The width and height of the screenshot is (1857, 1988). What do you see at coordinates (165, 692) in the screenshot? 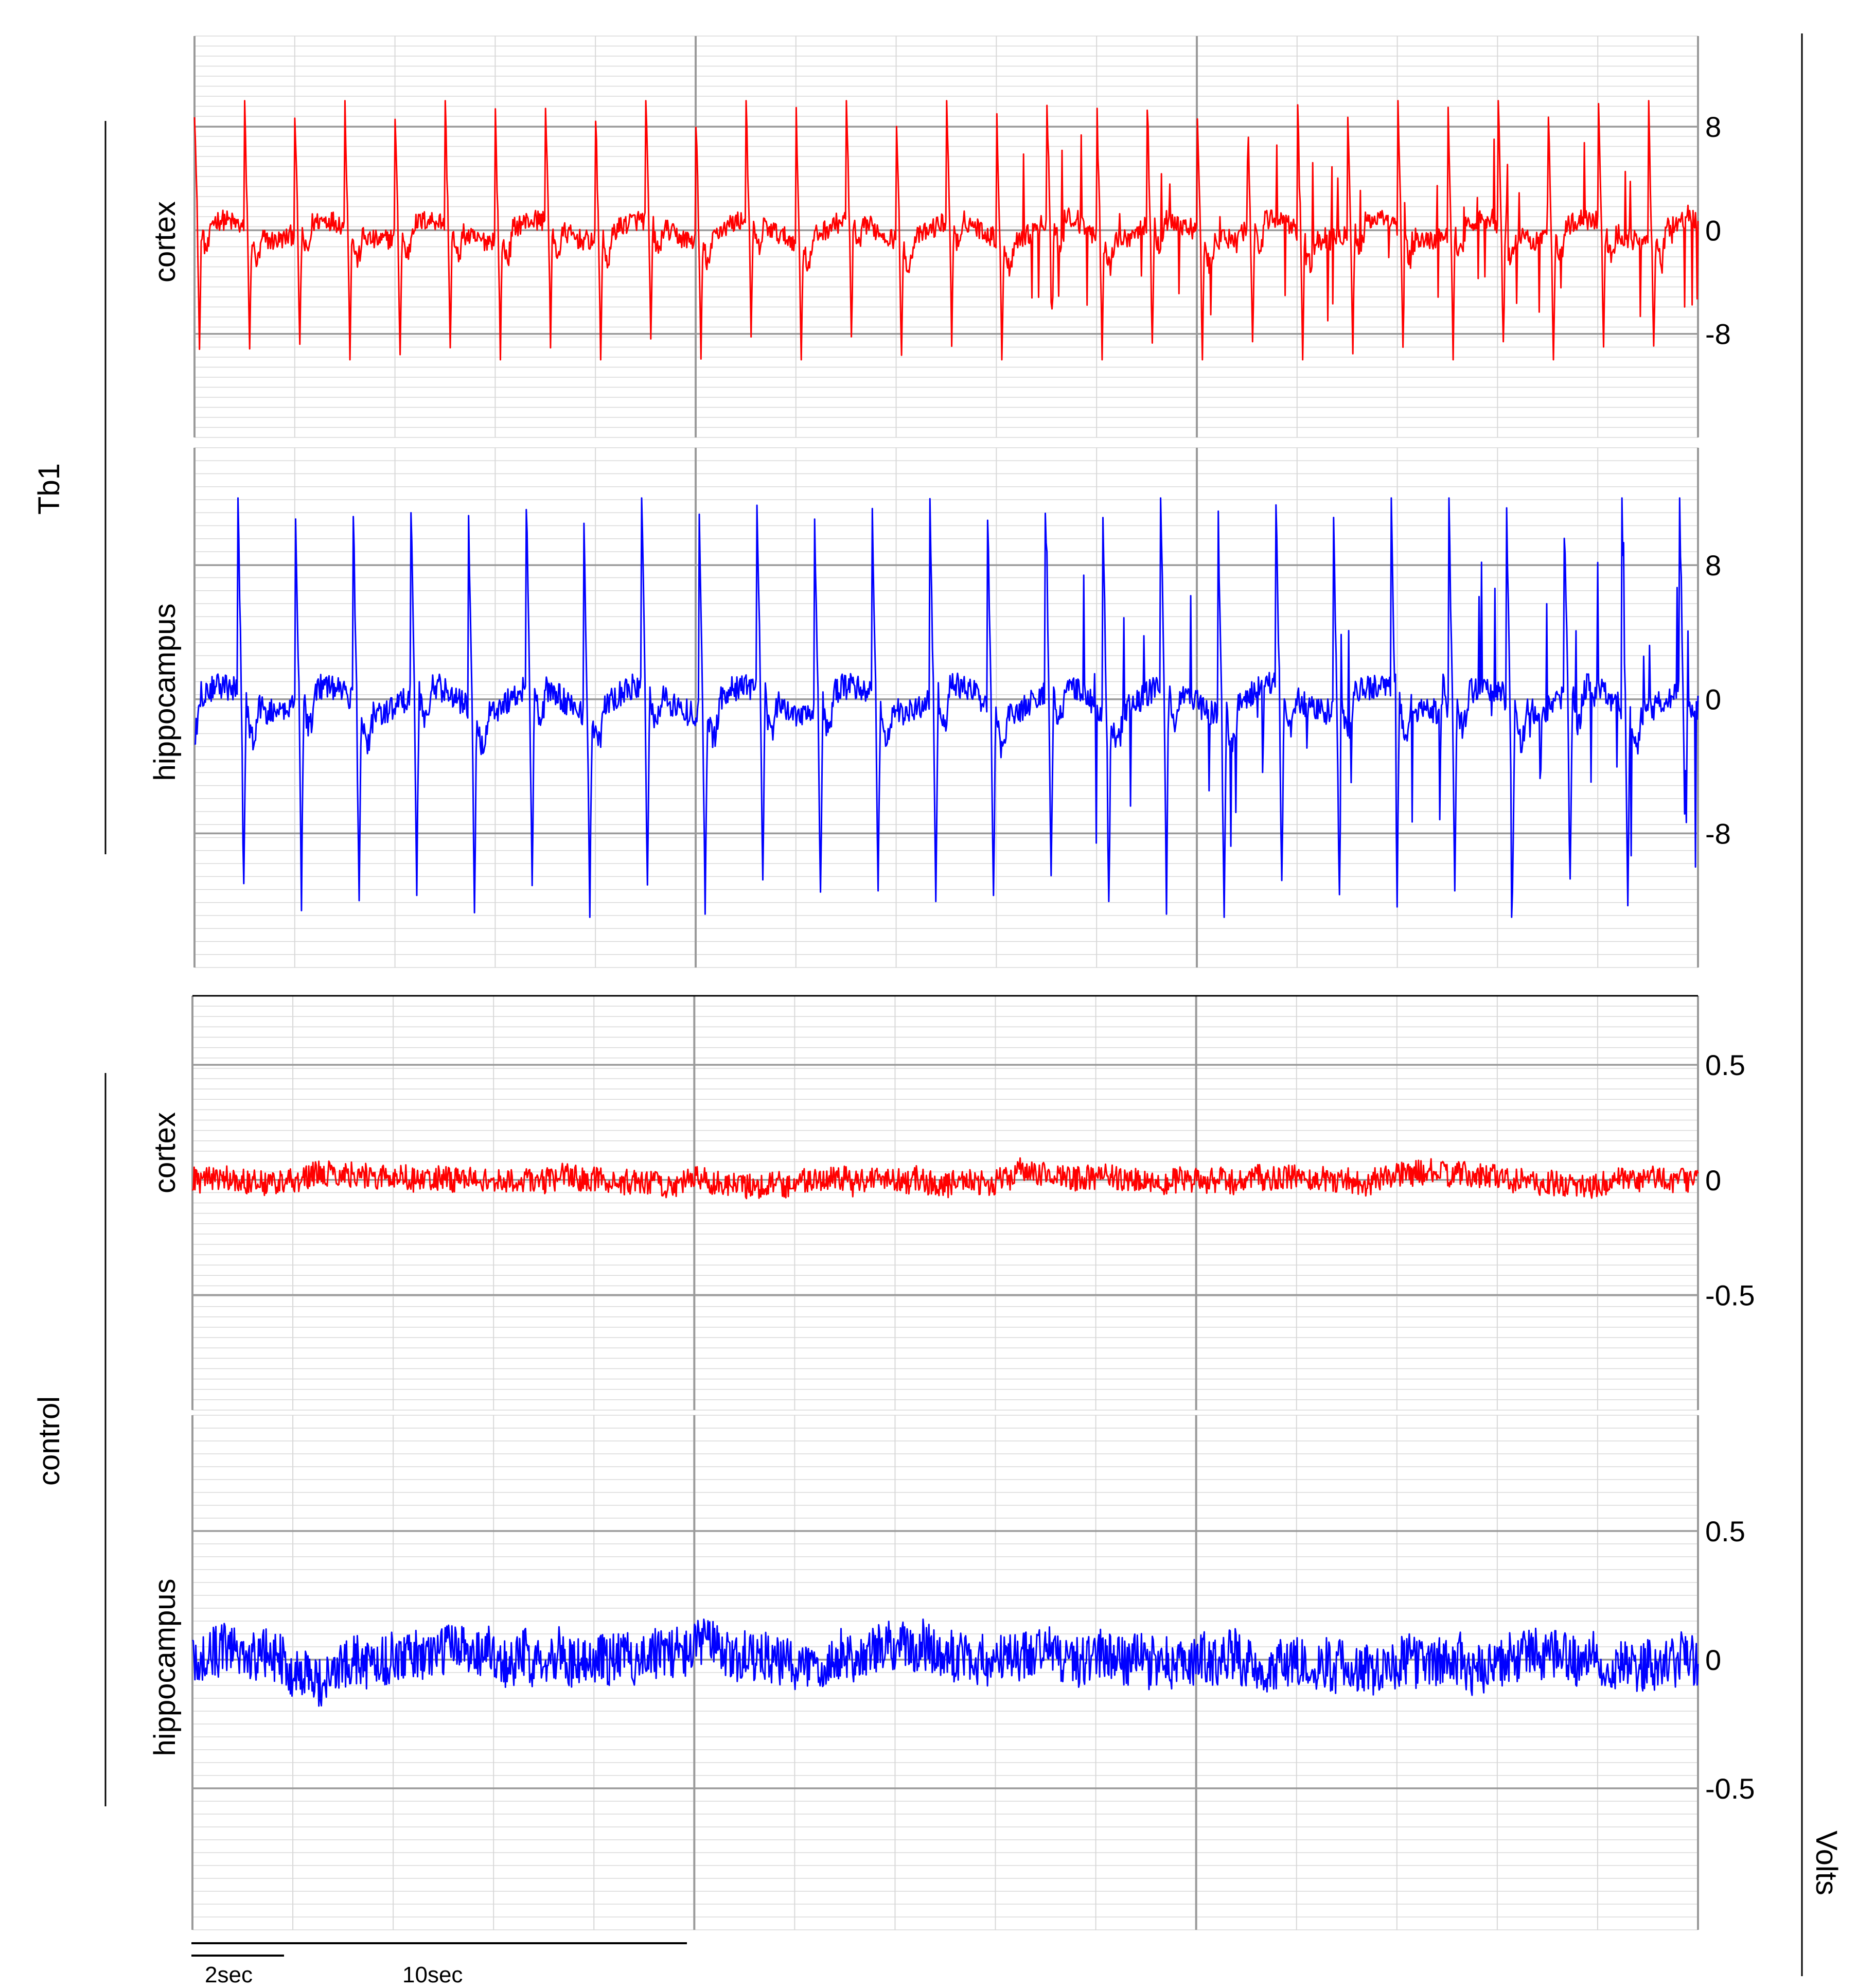
I see `panel-ylabel-tb1-hippocampus: hippocampus` at bounding box center [165, 692].